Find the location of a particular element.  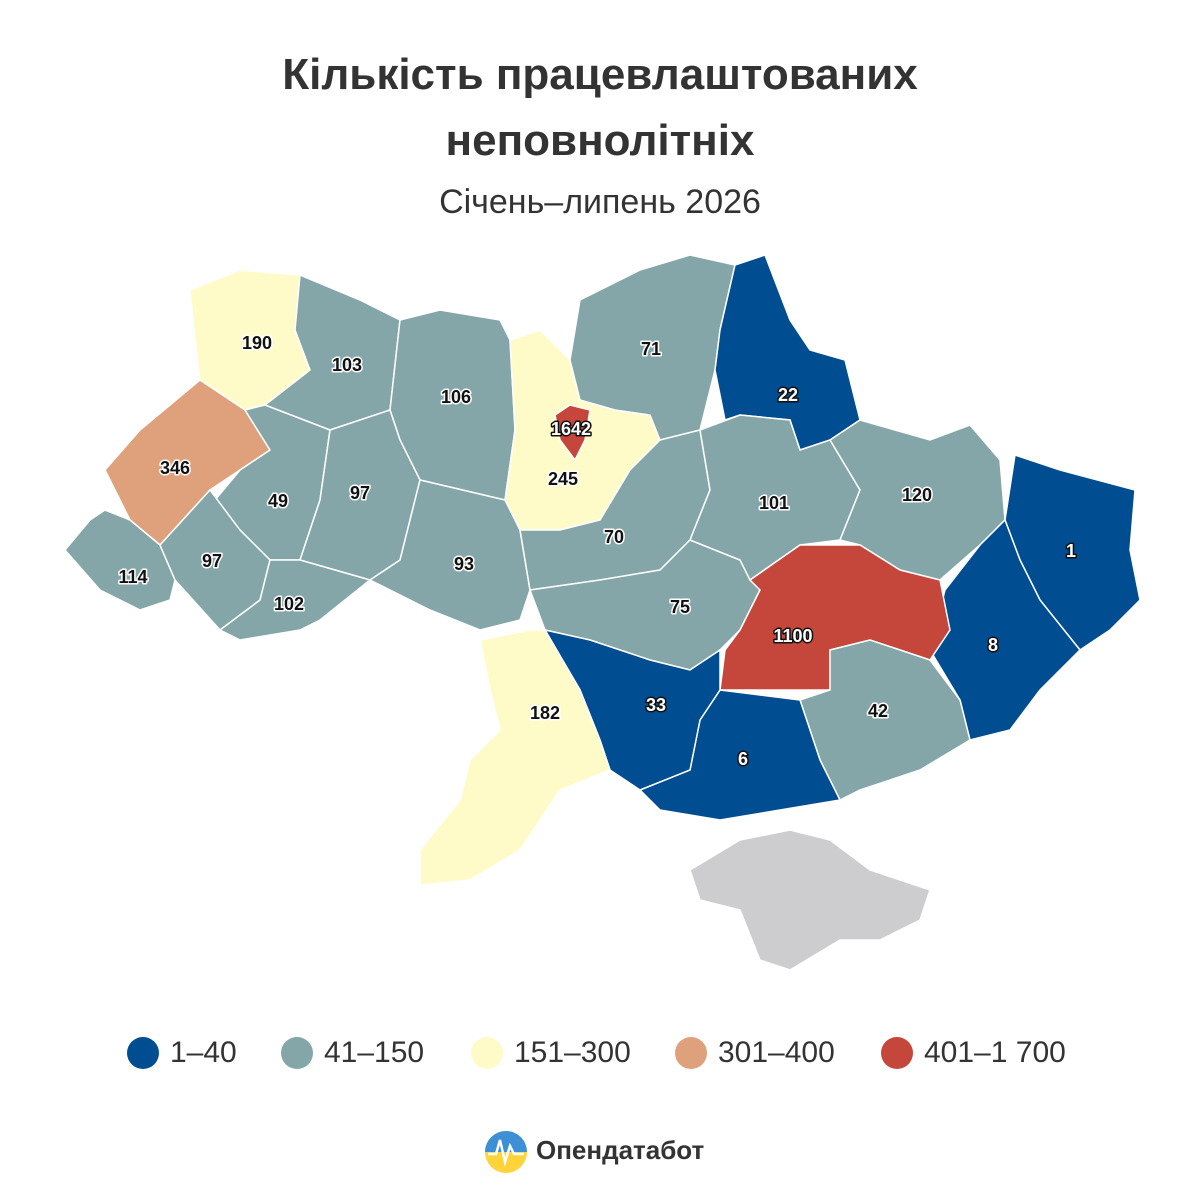

region-value: 346 is located at coordinates (175, 468).